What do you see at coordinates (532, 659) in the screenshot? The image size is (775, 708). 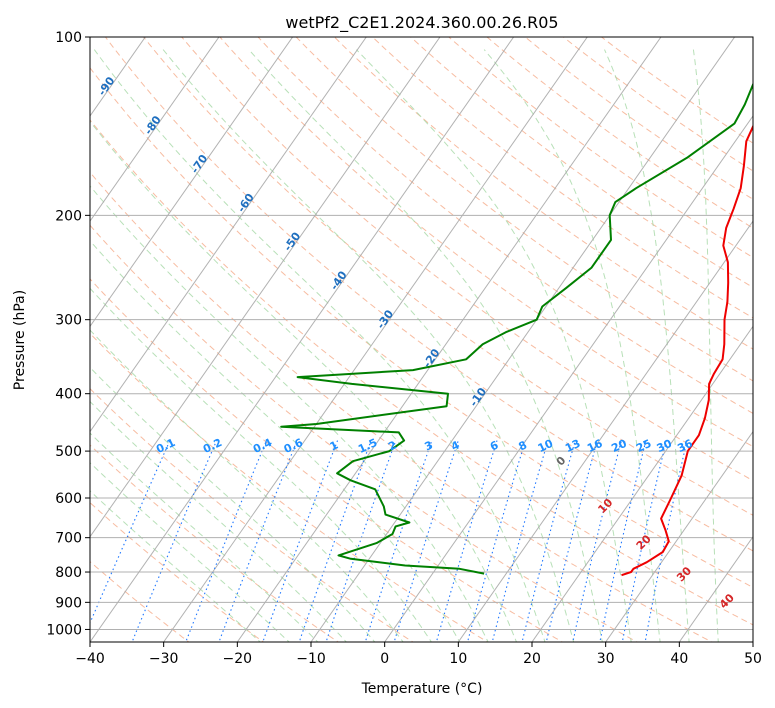 I see `x-tick-label: 20` at bounding box center [532, 659].